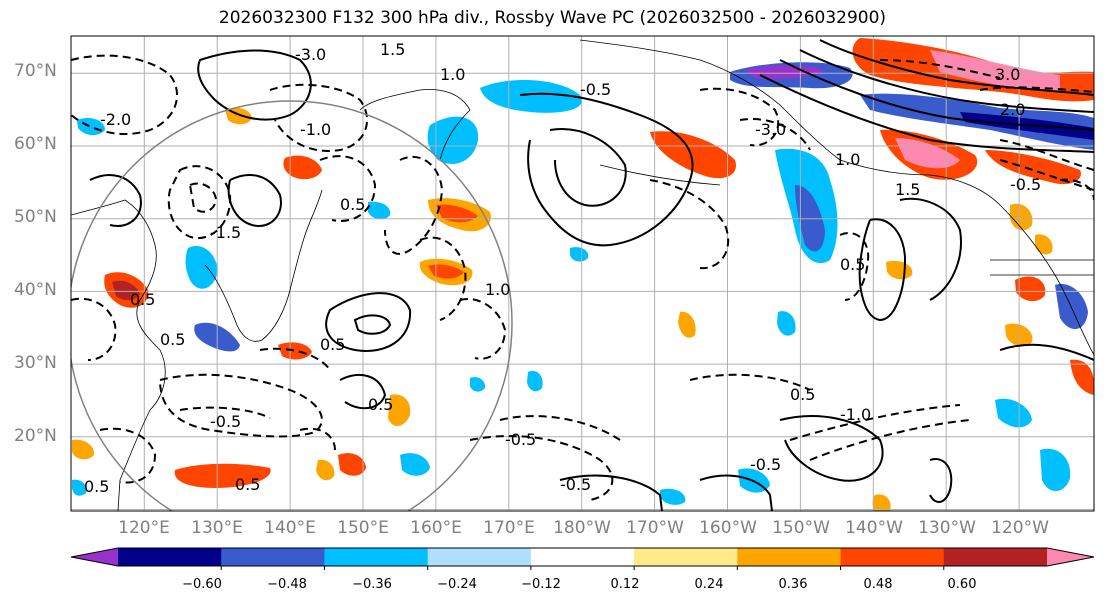 This screenshot has width=1105, height=604. What do you see at coordinates (709, 584) in the screenshot?
I see `colorbar-tick-label: 0.24` at bounding box center [709, 584].